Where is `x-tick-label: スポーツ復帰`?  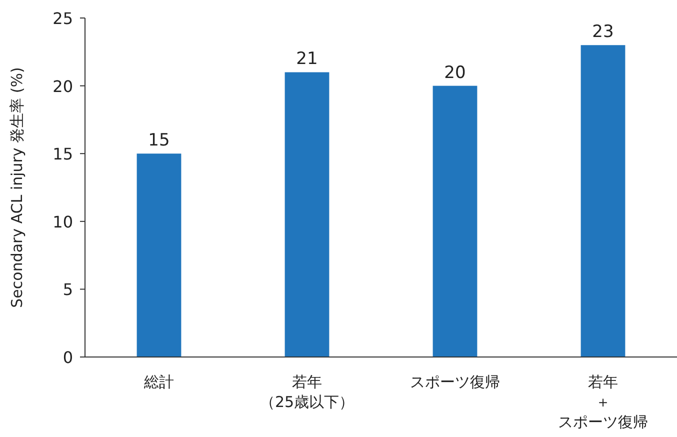 x-tick-label: スポーツ復帰 is located at coordinates (455, 382).